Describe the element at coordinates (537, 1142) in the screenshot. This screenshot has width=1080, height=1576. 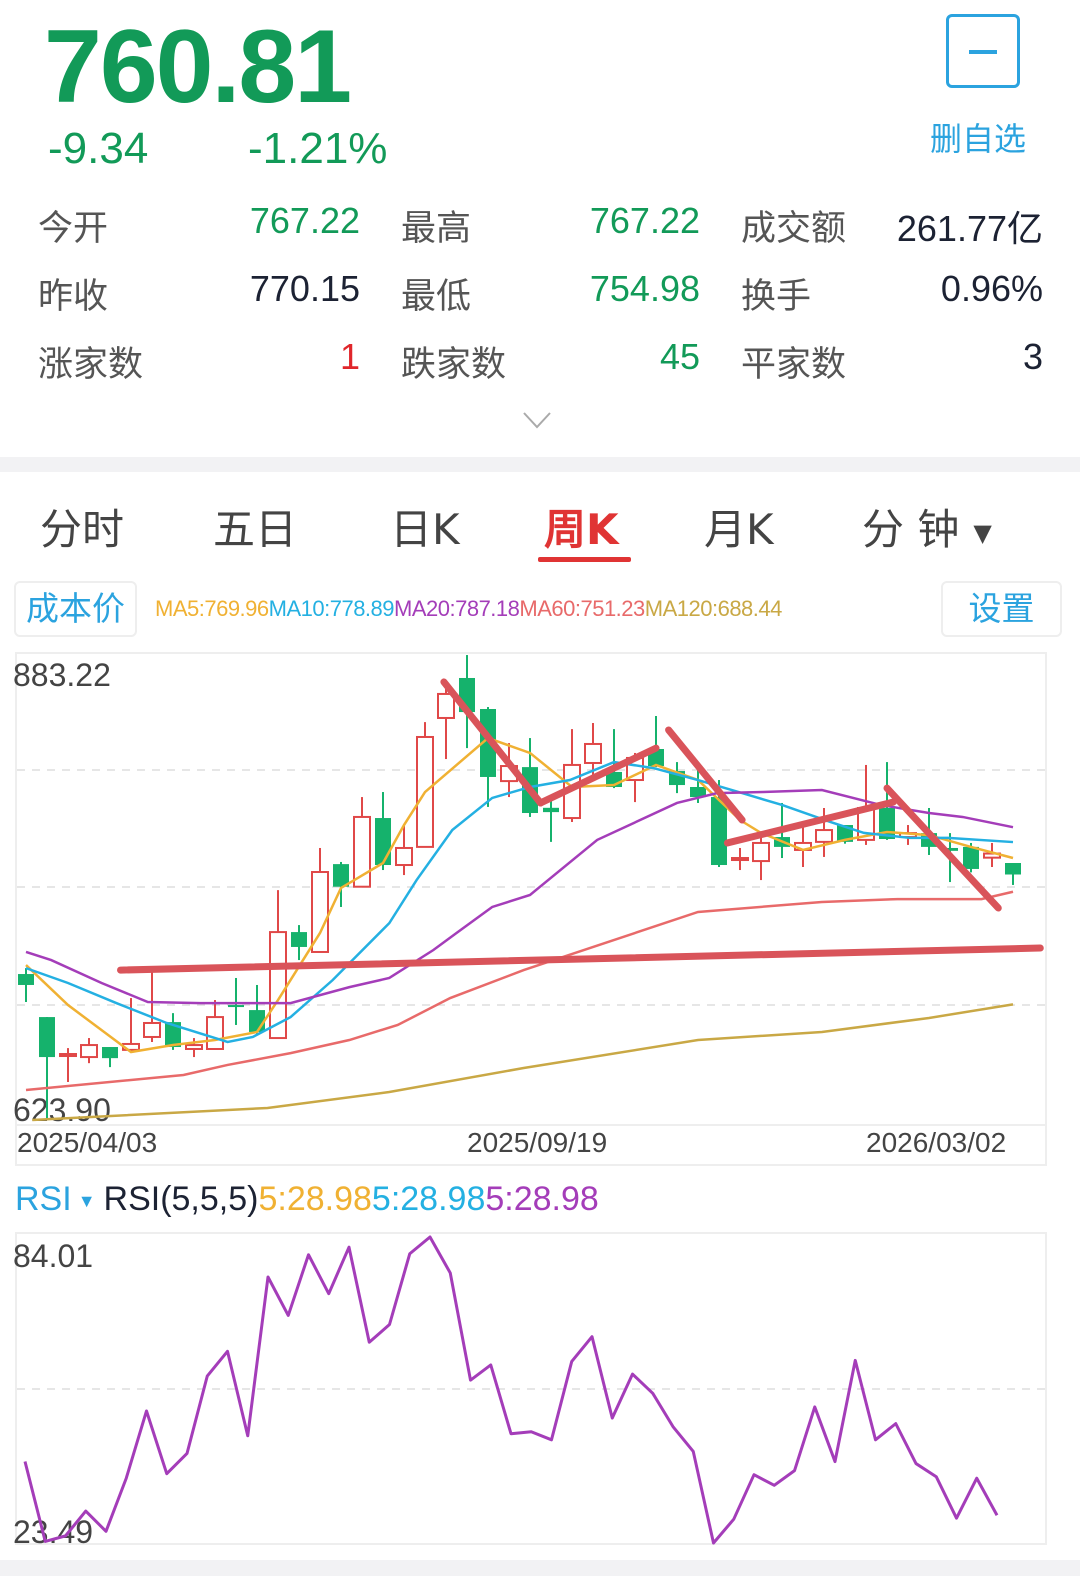
I see `date-label-mid: 2025/09/19` at that location.